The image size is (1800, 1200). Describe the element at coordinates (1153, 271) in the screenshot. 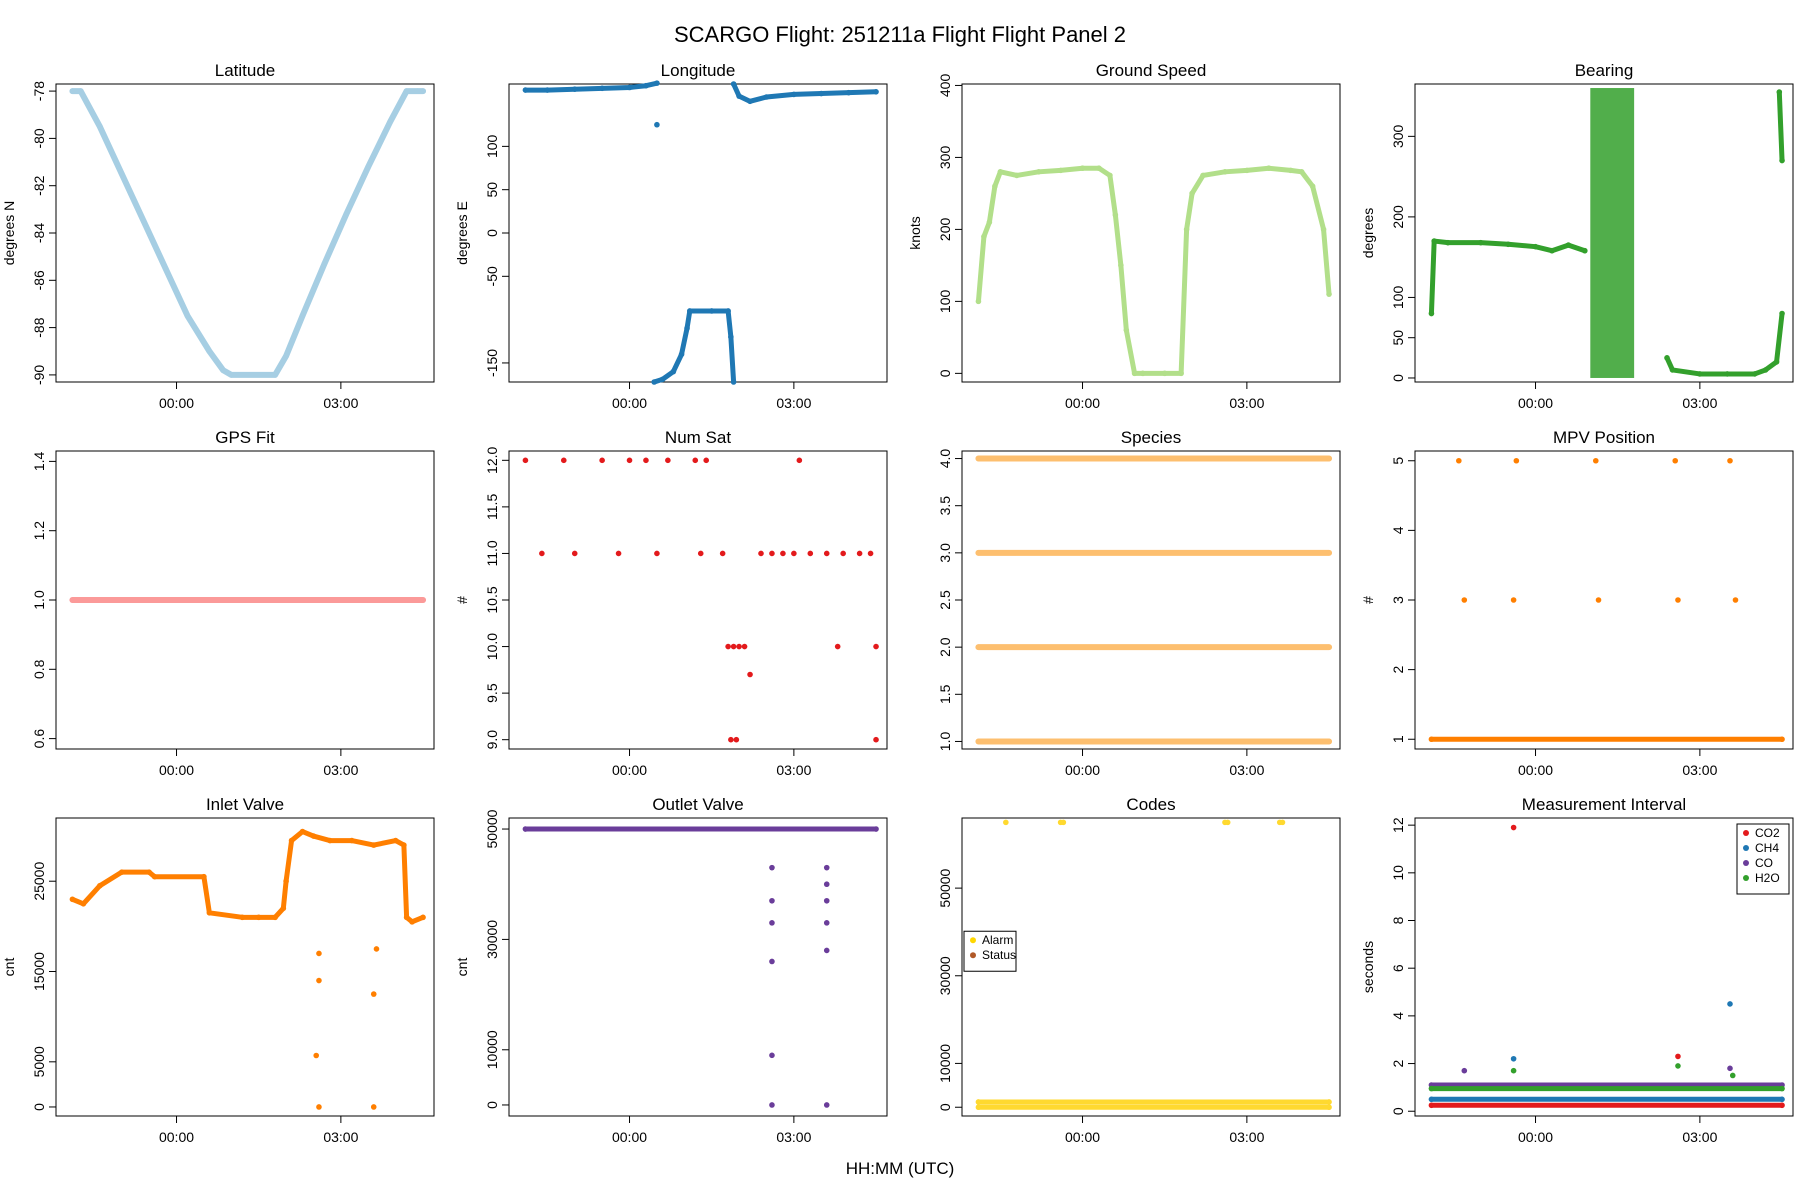

I see `series-ground-speed` at that location.